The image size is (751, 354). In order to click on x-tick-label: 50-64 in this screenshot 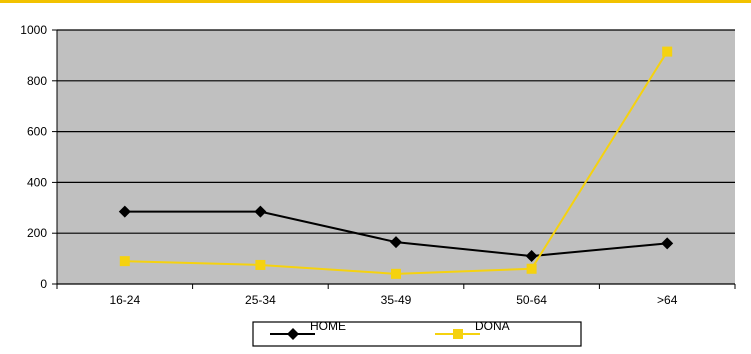, I will do `click(531, 300)`.